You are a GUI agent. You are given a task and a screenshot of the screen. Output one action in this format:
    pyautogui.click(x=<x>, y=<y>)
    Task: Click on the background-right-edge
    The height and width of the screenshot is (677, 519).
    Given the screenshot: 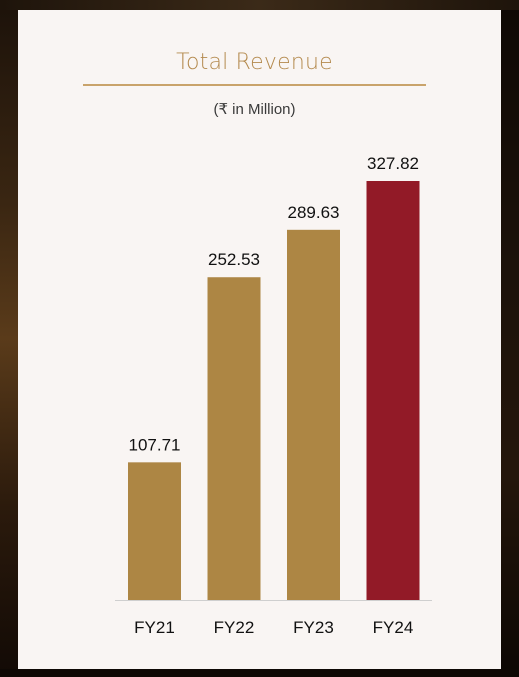 What is the action you would take?
    pyautogui.click(x=510, y=338)
    